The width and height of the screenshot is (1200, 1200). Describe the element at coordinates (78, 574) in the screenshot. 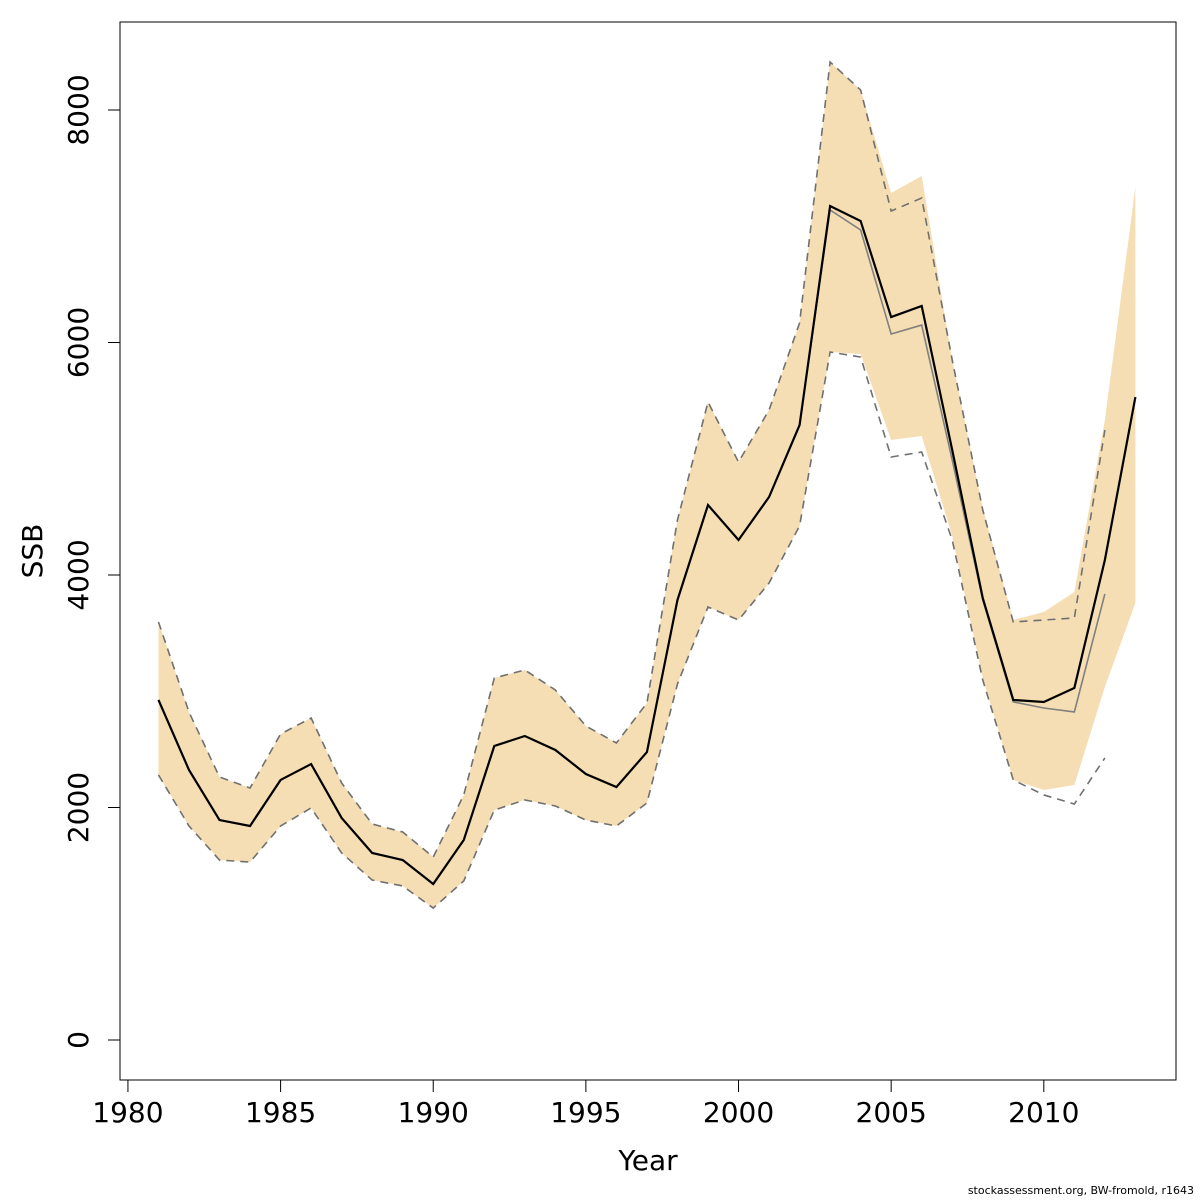

I see `y-tick-label: 4000` at that location.